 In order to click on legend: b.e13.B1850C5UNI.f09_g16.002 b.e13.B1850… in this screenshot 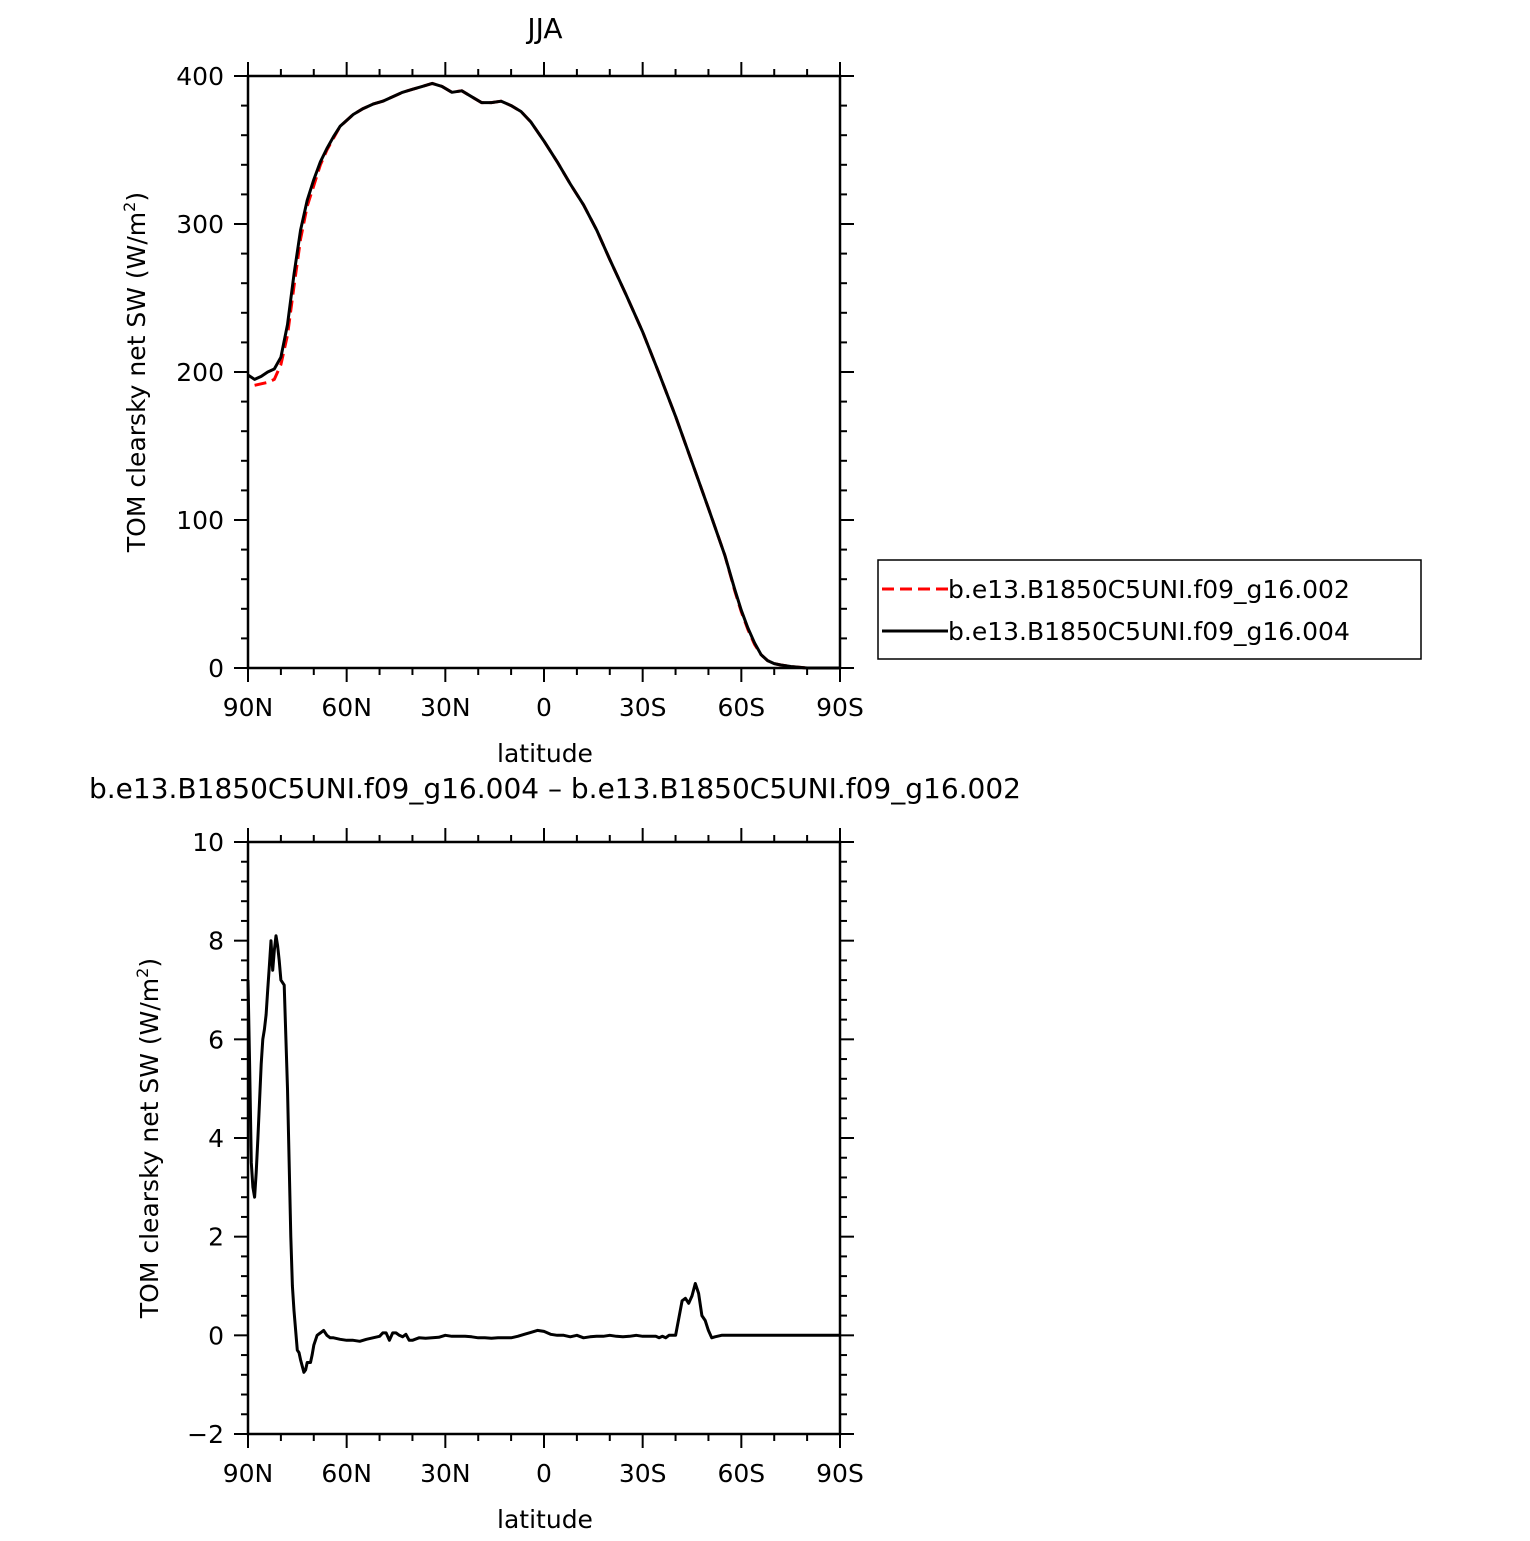, I will do `click(1149, 609)`.